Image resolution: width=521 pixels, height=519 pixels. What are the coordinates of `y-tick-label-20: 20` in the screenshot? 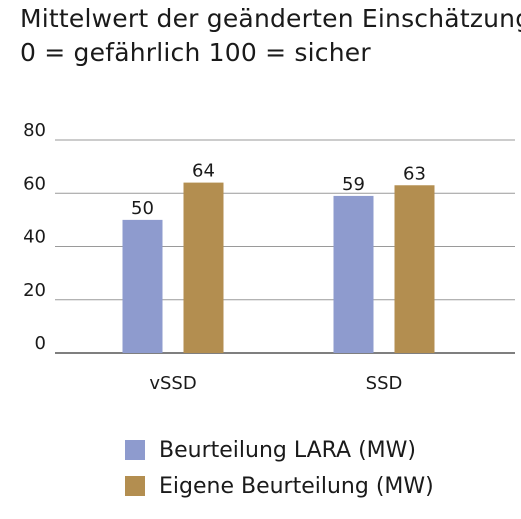 It's located at (34, 290).